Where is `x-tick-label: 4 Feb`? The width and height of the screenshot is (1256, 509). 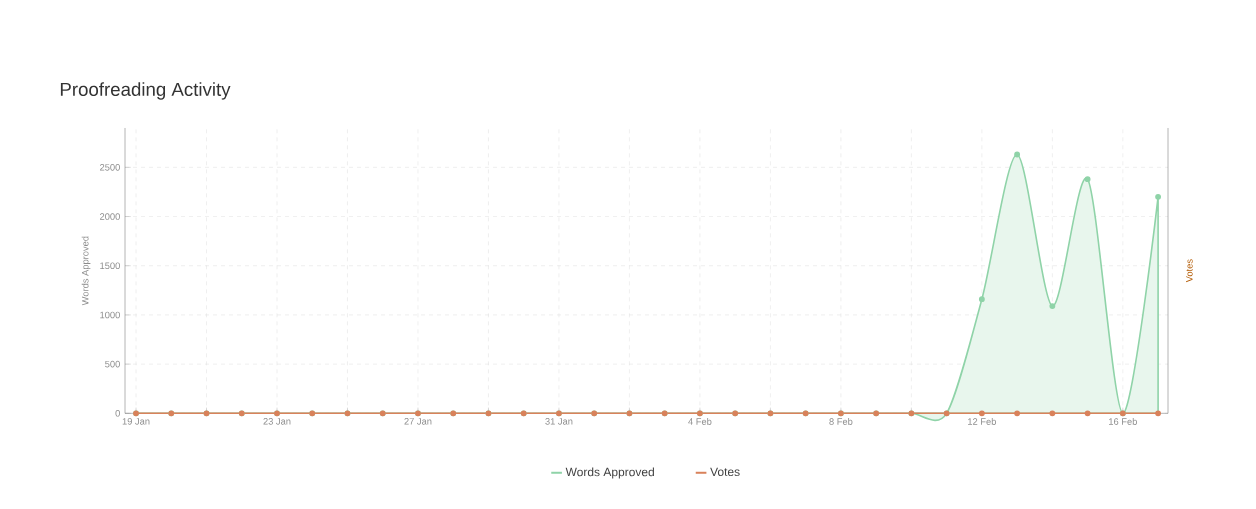
x-tick-label: 4 Feb is located at coordinates (700, 421).